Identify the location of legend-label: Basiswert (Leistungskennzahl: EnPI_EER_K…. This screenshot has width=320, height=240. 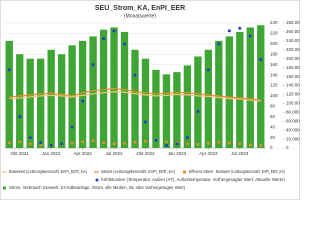
(48, 171).